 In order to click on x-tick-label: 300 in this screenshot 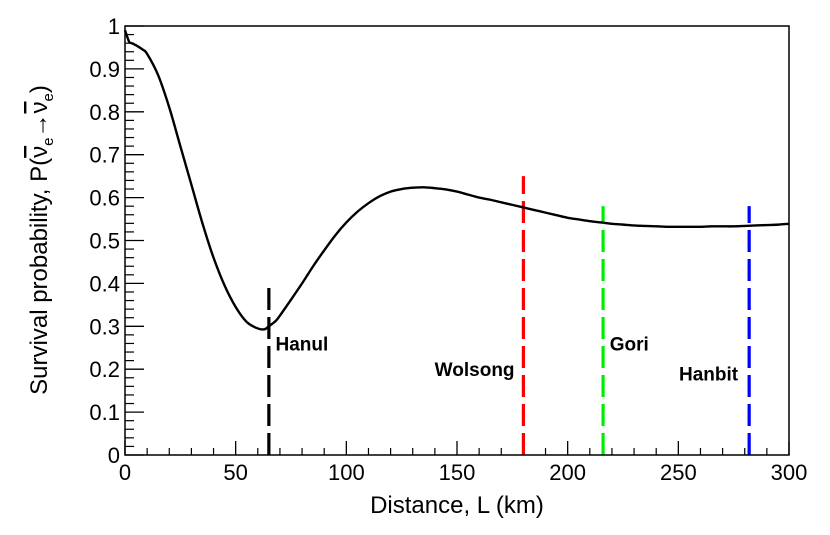, I will do `click(789, 472)`.